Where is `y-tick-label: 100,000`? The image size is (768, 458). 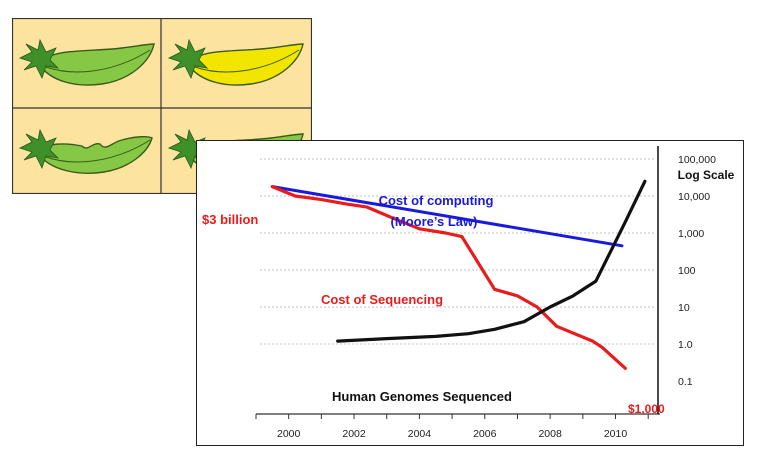 y-tick-label: 100,000 is located at coordinates (697, 160).